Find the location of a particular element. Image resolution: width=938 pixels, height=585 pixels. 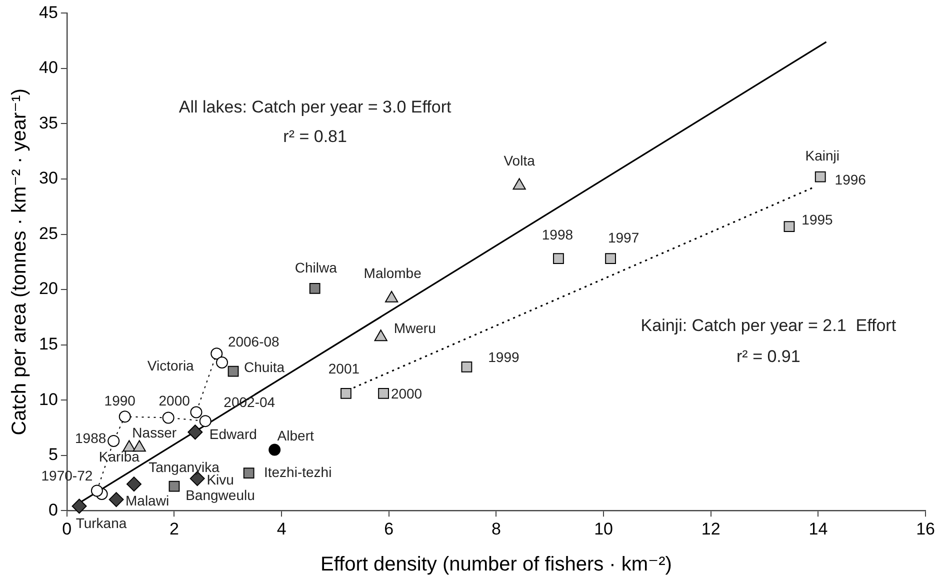

annotation: Turkana is located at coordinates (101, 523).